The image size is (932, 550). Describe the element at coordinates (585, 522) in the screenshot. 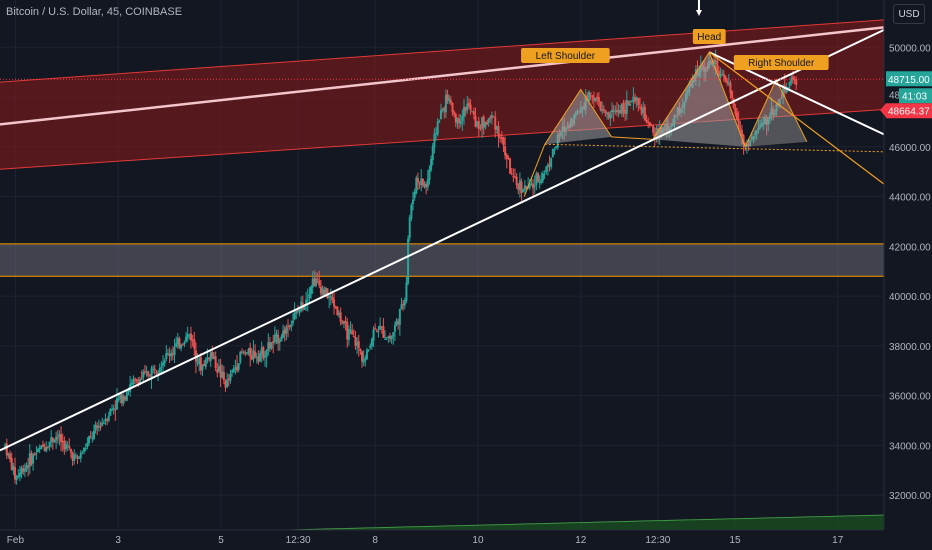

I see `volume-trend-fill` at that location.